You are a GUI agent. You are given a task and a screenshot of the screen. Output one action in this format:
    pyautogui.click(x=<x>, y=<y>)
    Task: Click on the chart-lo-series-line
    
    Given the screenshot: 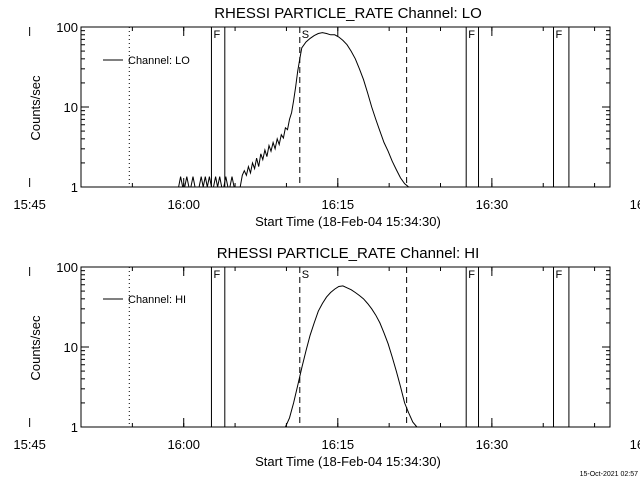 What is the action you would take?
    pyautogui.click(x=317, y=110)
    